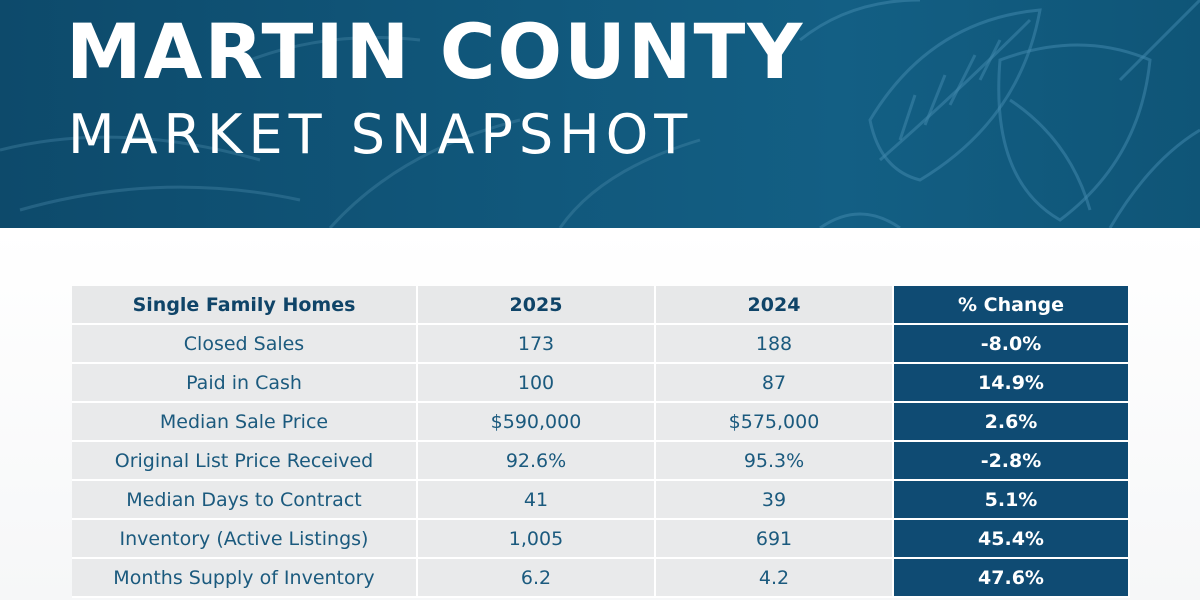  Describe the element at coordinates (537, 383) in the screenshot. I see `value-2025: 100` at that location.